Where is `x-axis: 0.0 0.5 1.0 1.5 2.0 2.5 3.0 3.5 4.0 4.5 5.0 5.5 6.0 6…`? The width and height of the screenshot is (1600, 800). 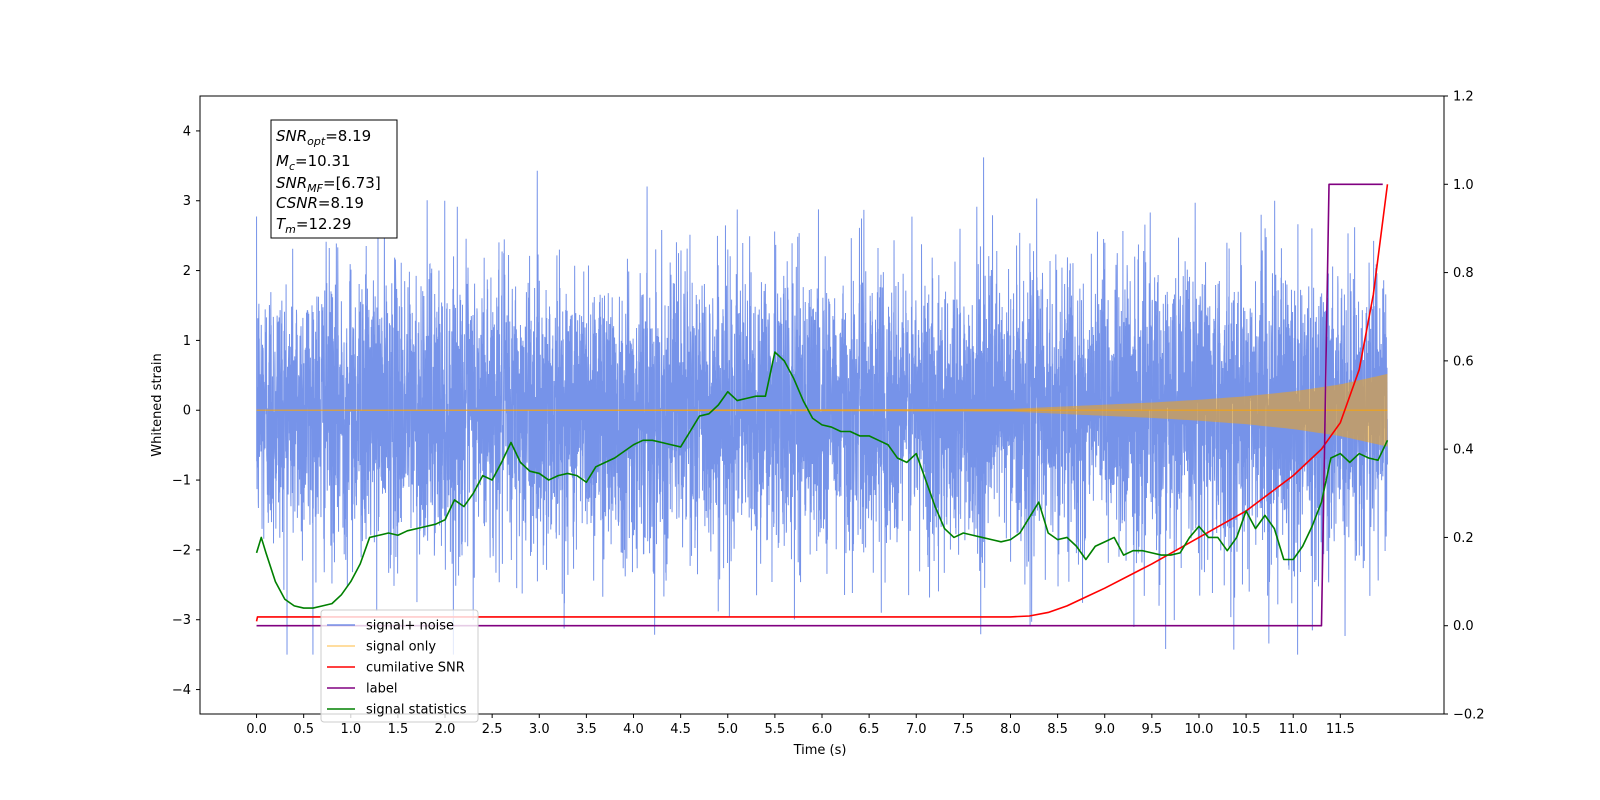 x-axis: 0.0 0.5 1.0 1.5 2.0 2.5 3.0 3.5 4.0 4.5 5.0 5.5 6.0 6… is located at coordinates (800, 725).